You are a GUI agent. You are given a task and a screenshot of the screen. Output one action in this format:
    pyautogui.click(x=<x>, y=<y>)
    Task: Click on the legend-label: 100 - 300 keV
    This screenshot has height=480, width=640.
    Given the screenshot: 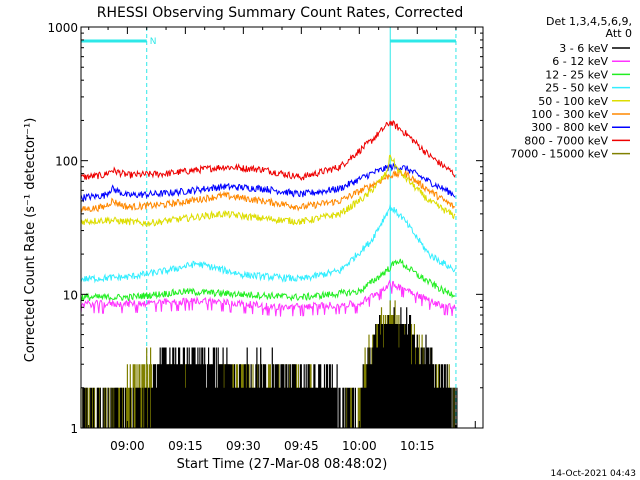 What is the action you would take?
    pyautogui.click(x=569, y=114)
    